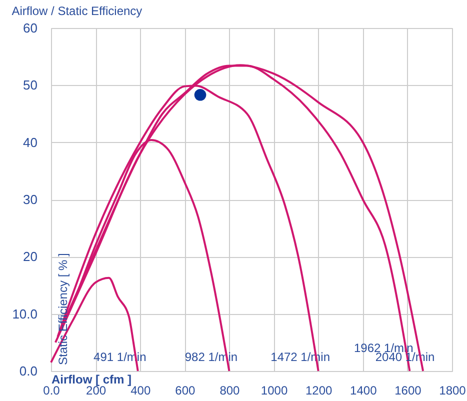 This screenshot has width=467, height=401. What do you see at coordinates (77, 11) in the screenshot?
I see `chart-title: Airflow / Static Efficiency` at bounding box center [77, 11].